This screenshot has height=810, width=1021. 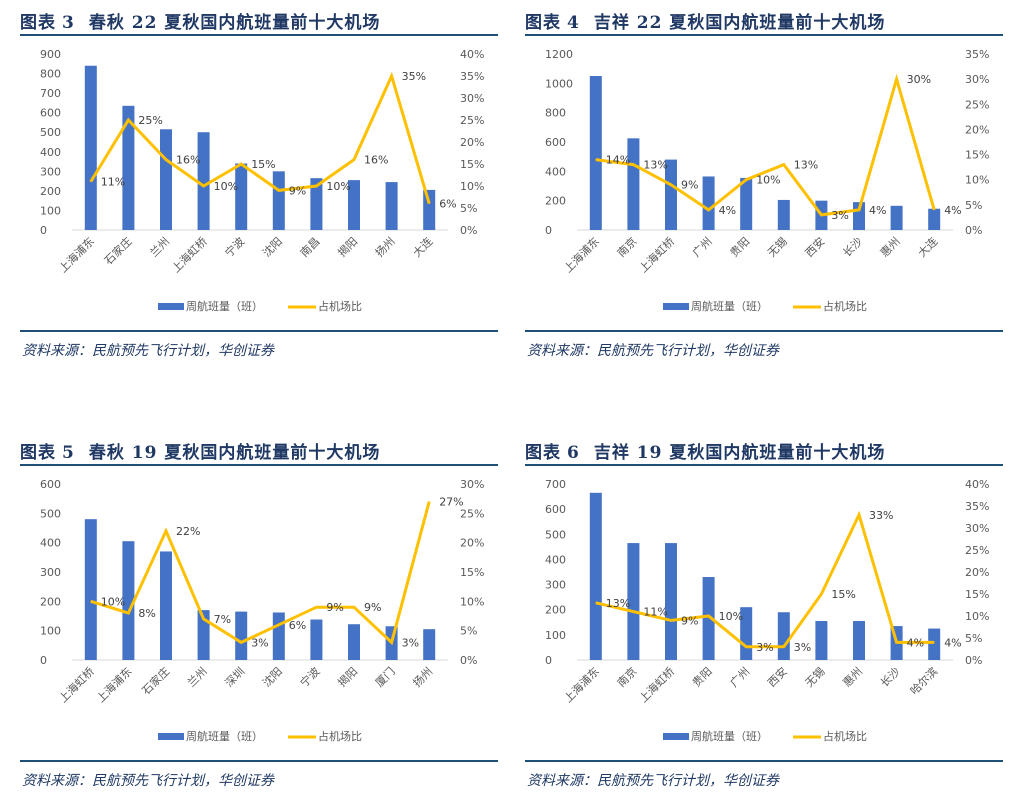 I want to click on category-label: 无锡, so click(x=776, y=246).